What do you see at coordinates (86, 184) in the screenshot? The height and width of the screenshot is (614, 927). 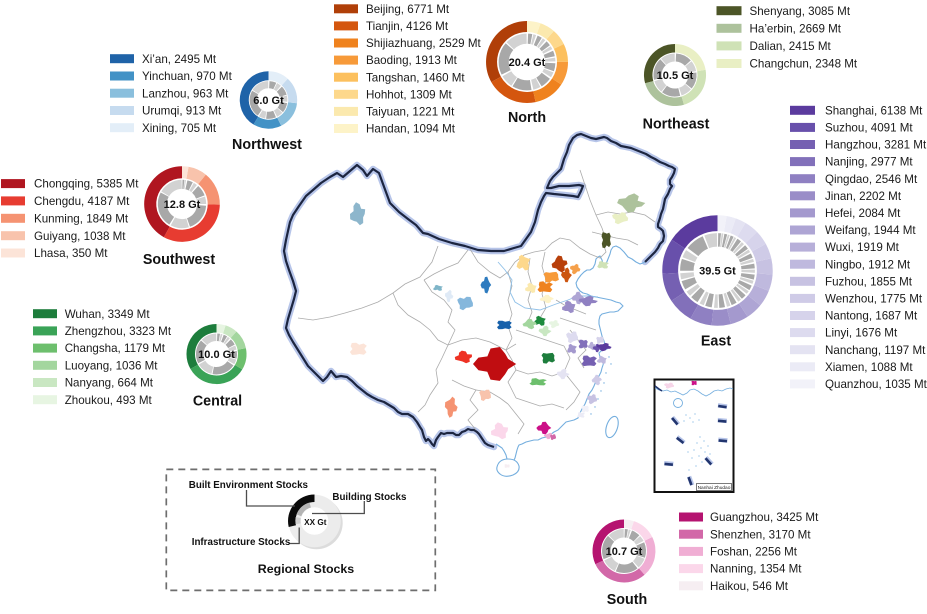 I see `svg-text: Chongqing, 5385 Mt` at bounding box center [86, 184].